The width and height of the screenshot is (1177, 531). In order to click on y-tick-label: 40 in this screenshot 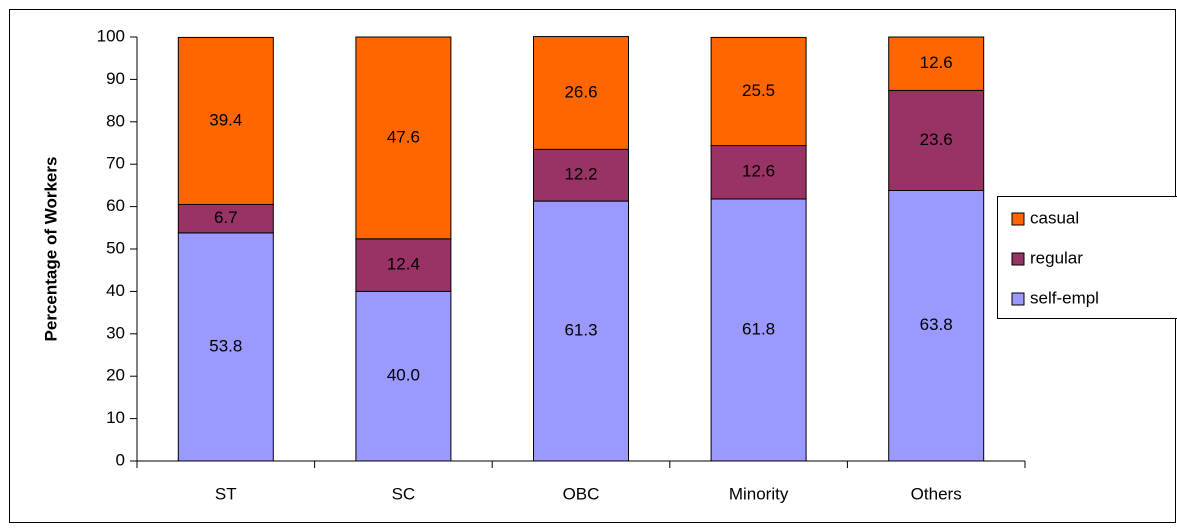, I will do `click(115, 290)`.